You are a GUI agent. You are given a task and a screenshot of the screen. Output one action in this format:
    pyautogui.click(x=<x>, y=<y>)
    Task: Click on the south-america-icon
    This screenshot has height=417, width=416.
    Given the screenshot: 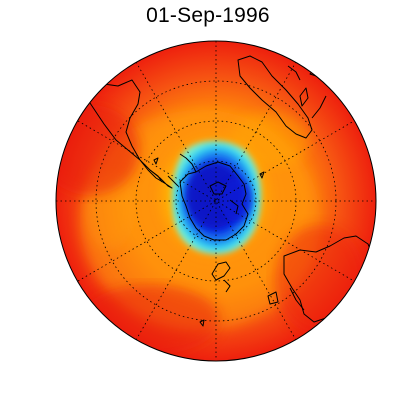 What is the action you would take?
    pyautogui.click(x=130, y=134)
    